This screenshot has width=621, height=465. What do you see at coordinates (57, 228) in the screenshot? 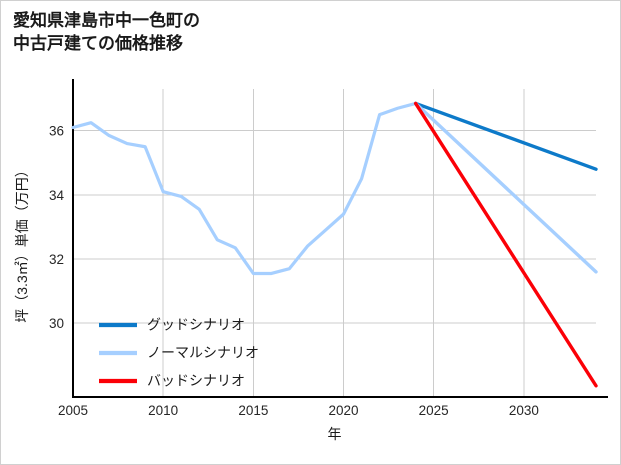
I see `y-axis-tick-labels: 30 32 34 36` at bounding box center [57, 228].